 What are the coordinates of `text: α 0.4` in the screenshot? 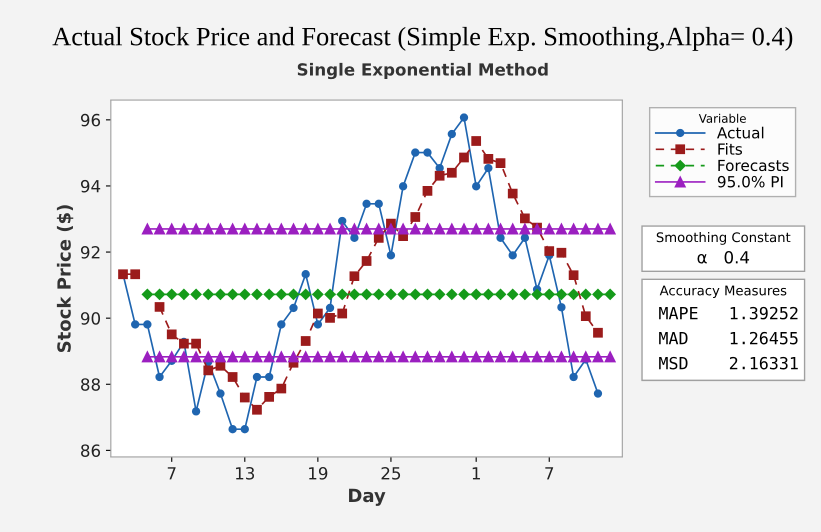 It's located at (724, 257).